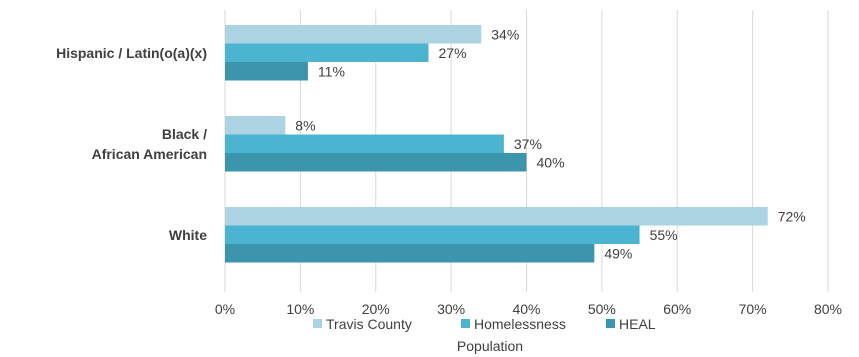  Describe the element at coordinates (792, 216) in the screenshot. I see `data-label: 72%` at that location.